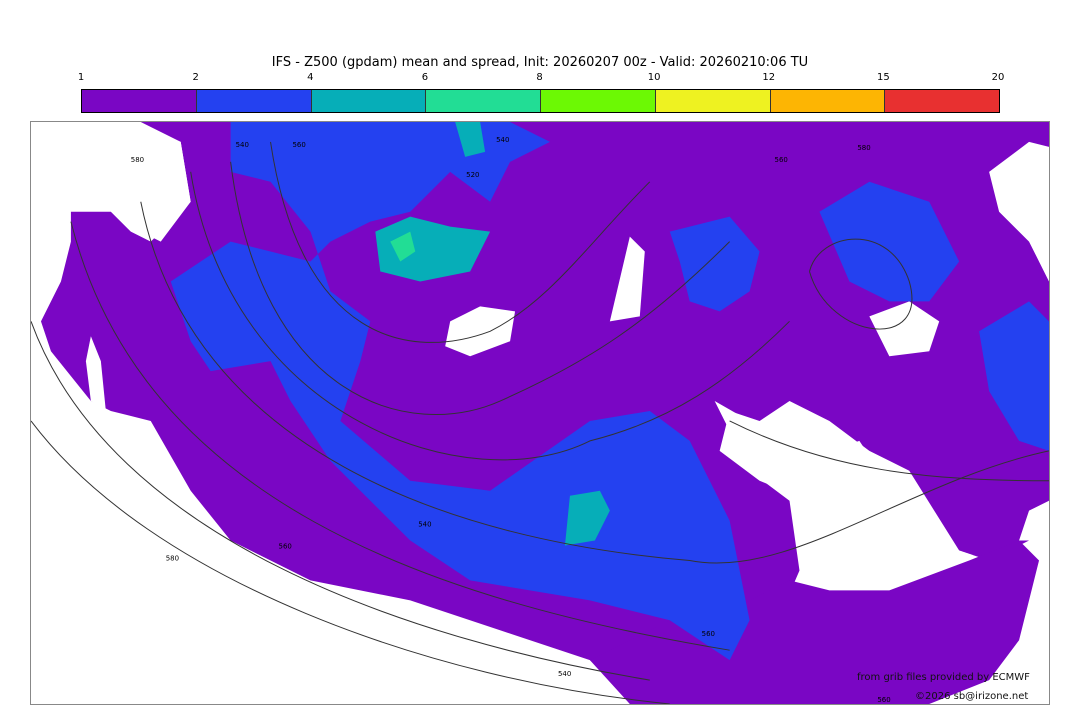  I want to click on colorbar-tick-label: 2, so click(195, 77).